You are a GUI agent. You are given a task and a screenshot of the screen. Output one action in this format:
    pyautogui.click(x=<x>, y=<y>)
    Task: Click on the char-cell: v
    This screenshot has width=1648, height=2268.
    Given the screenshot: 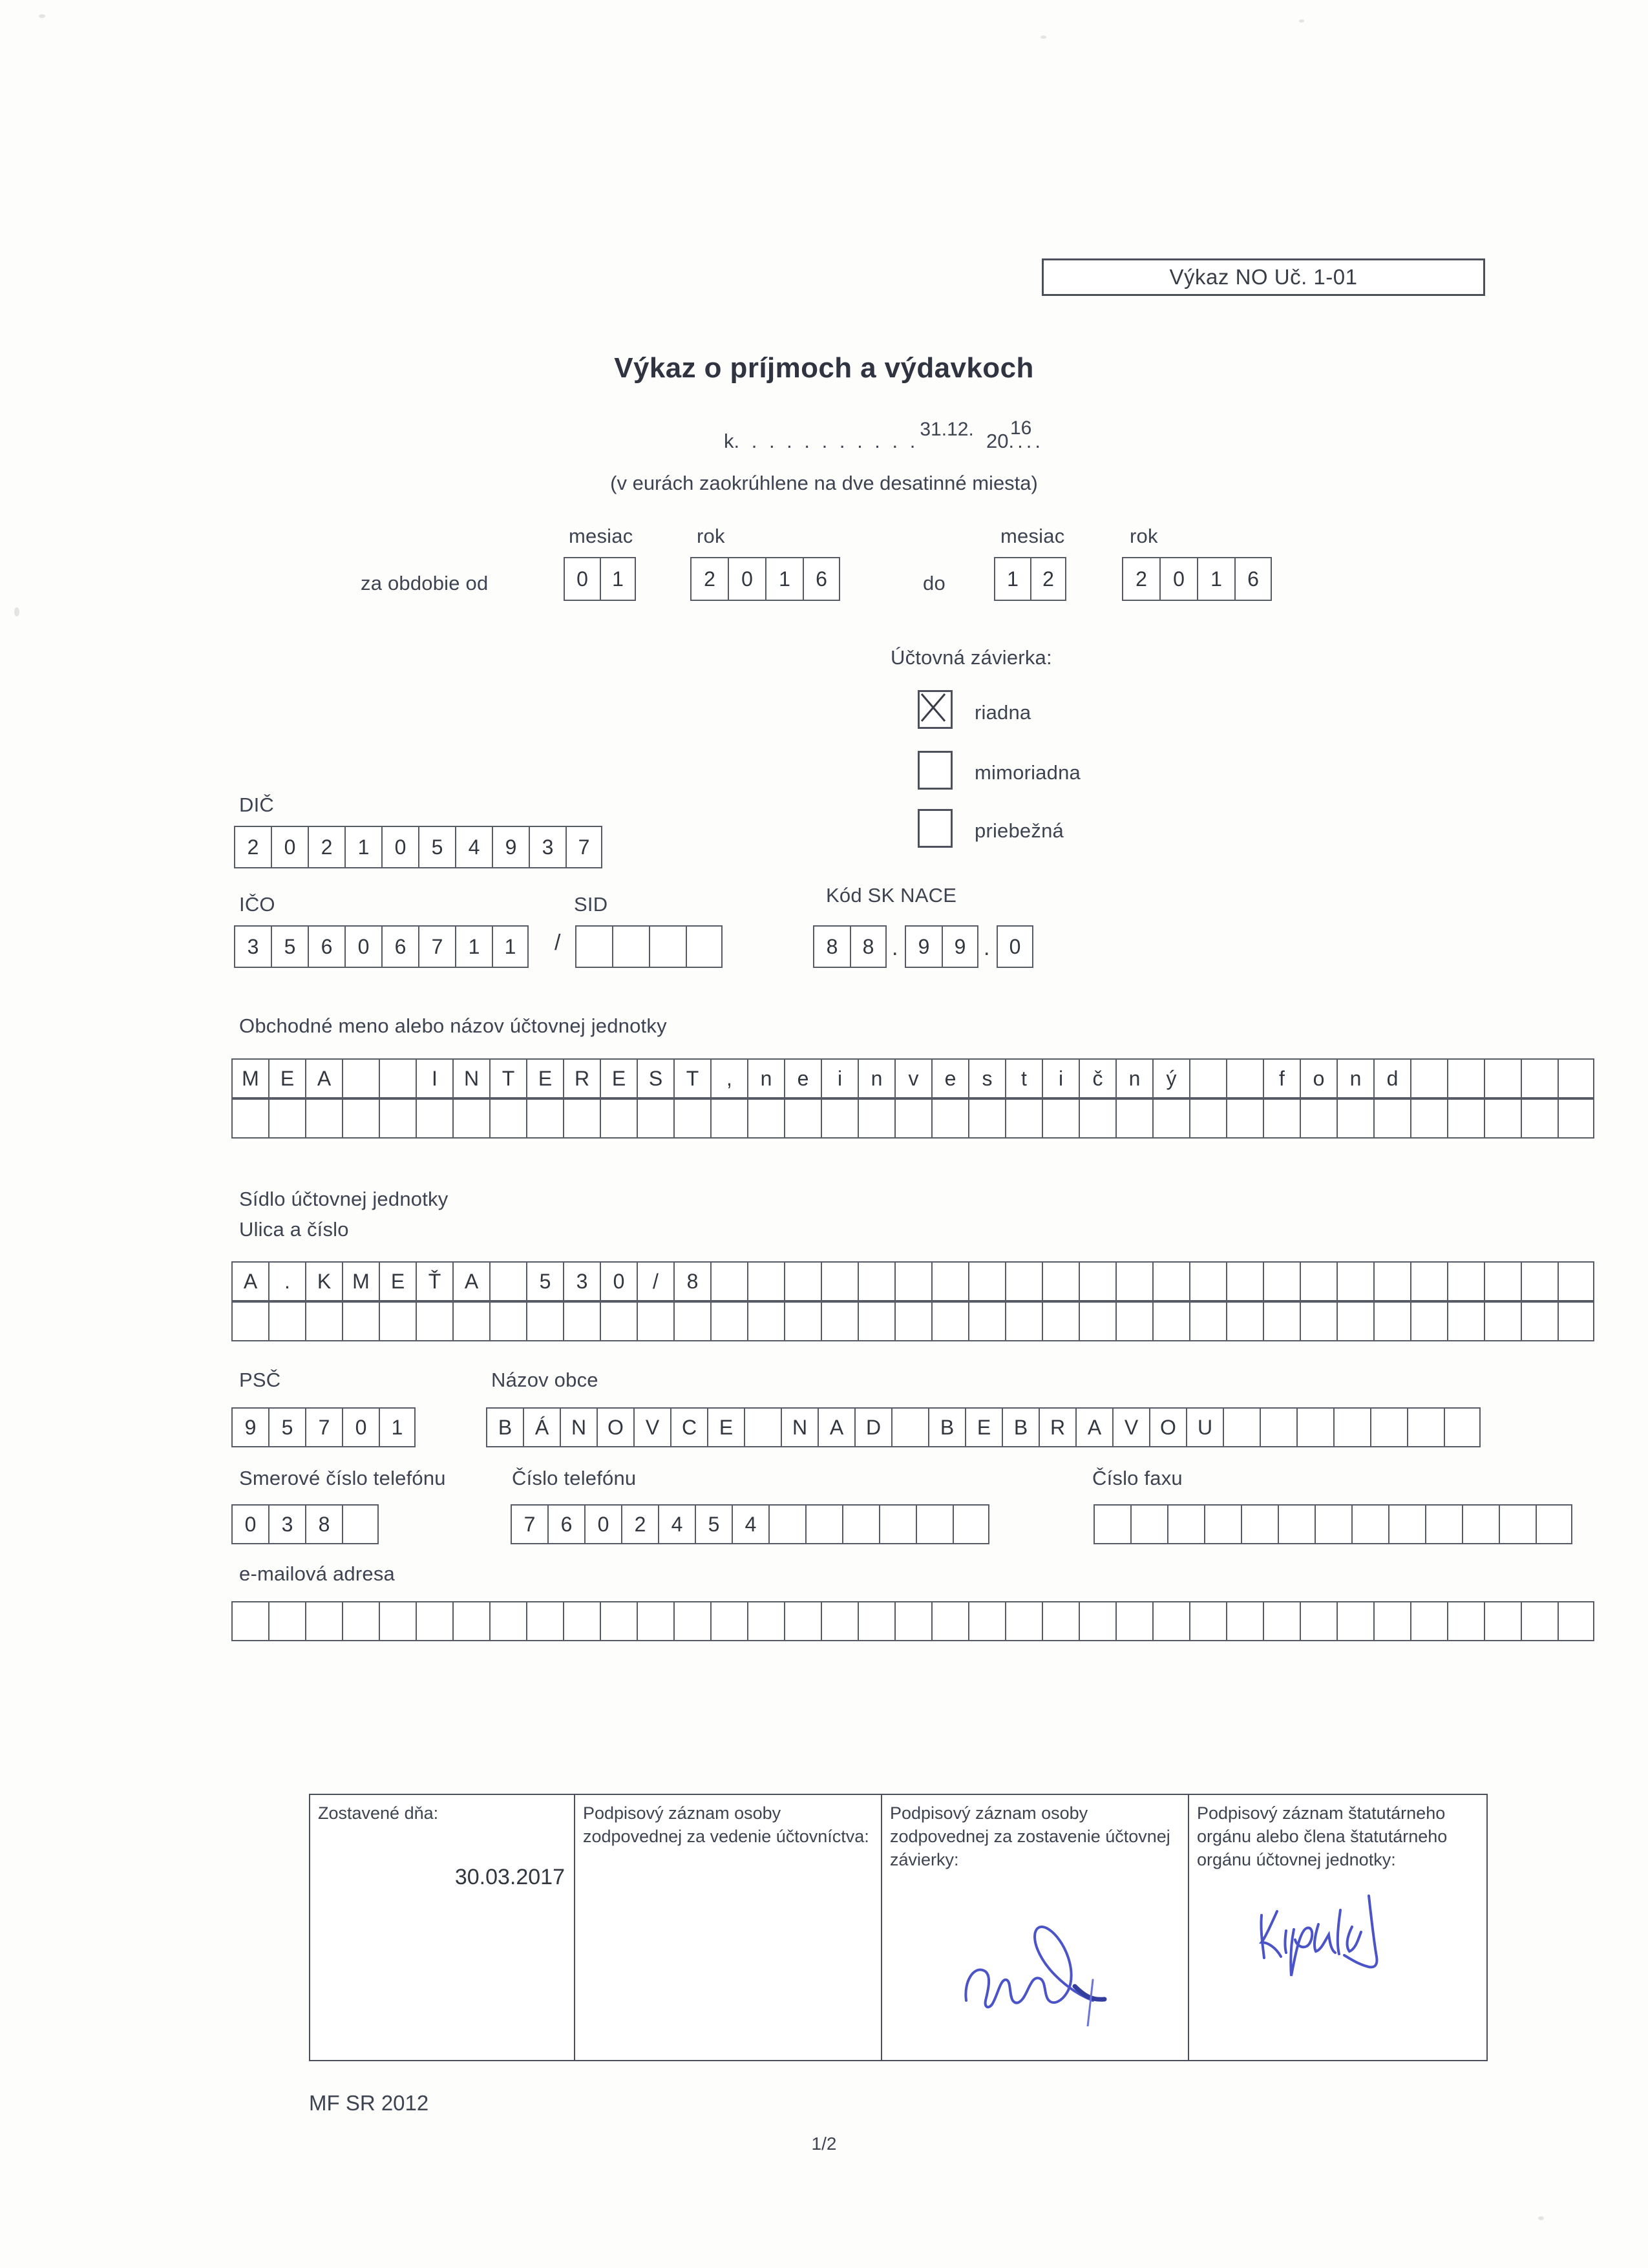 What is the action you would take?
    pyautogui.click(x=912, y=1078)
    